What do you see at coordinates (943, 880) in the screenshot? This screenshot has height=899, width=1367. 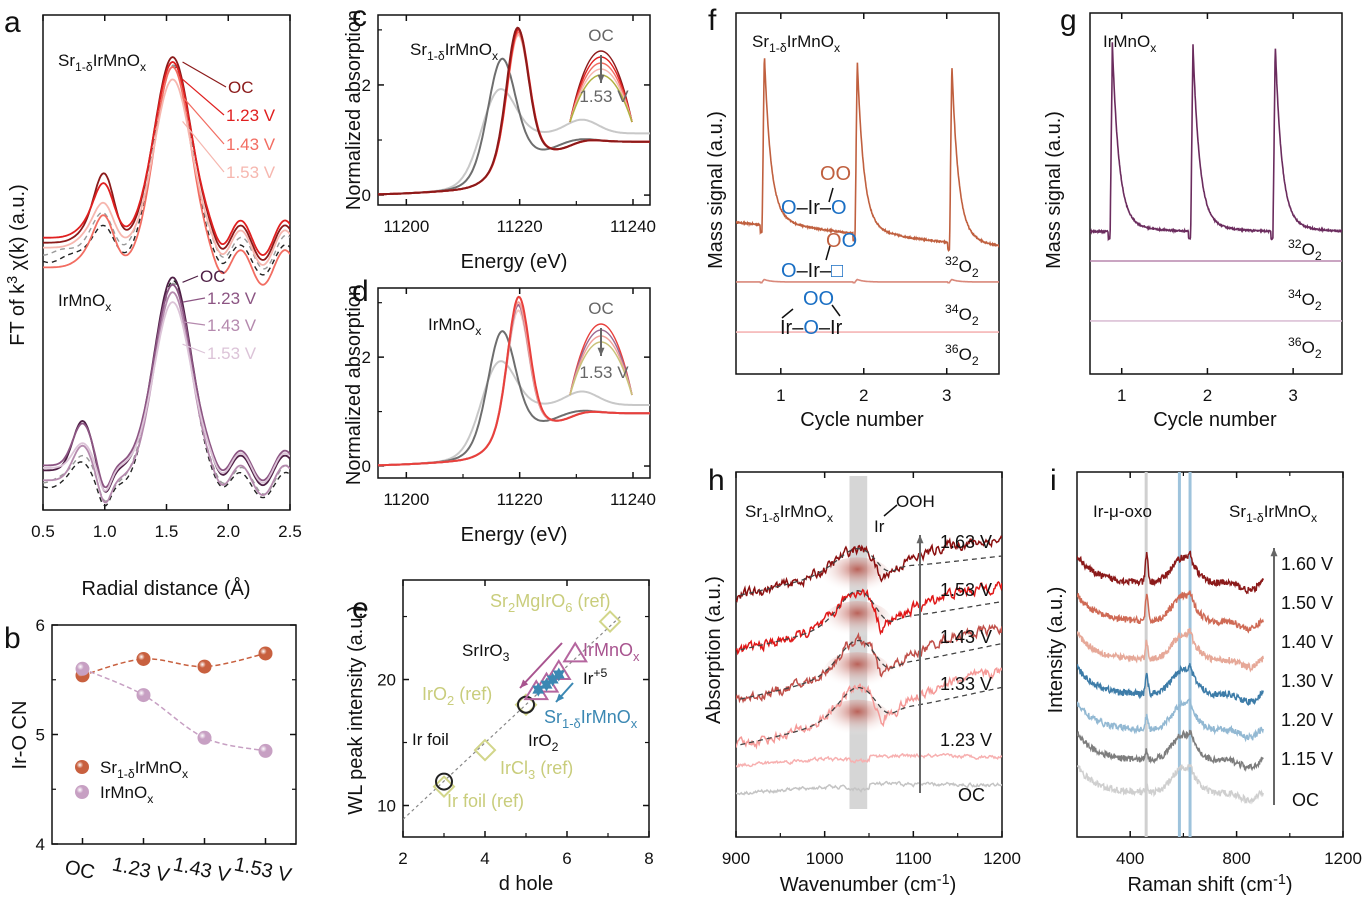 I see `text-run: -1` at bounding box center [943, 880].